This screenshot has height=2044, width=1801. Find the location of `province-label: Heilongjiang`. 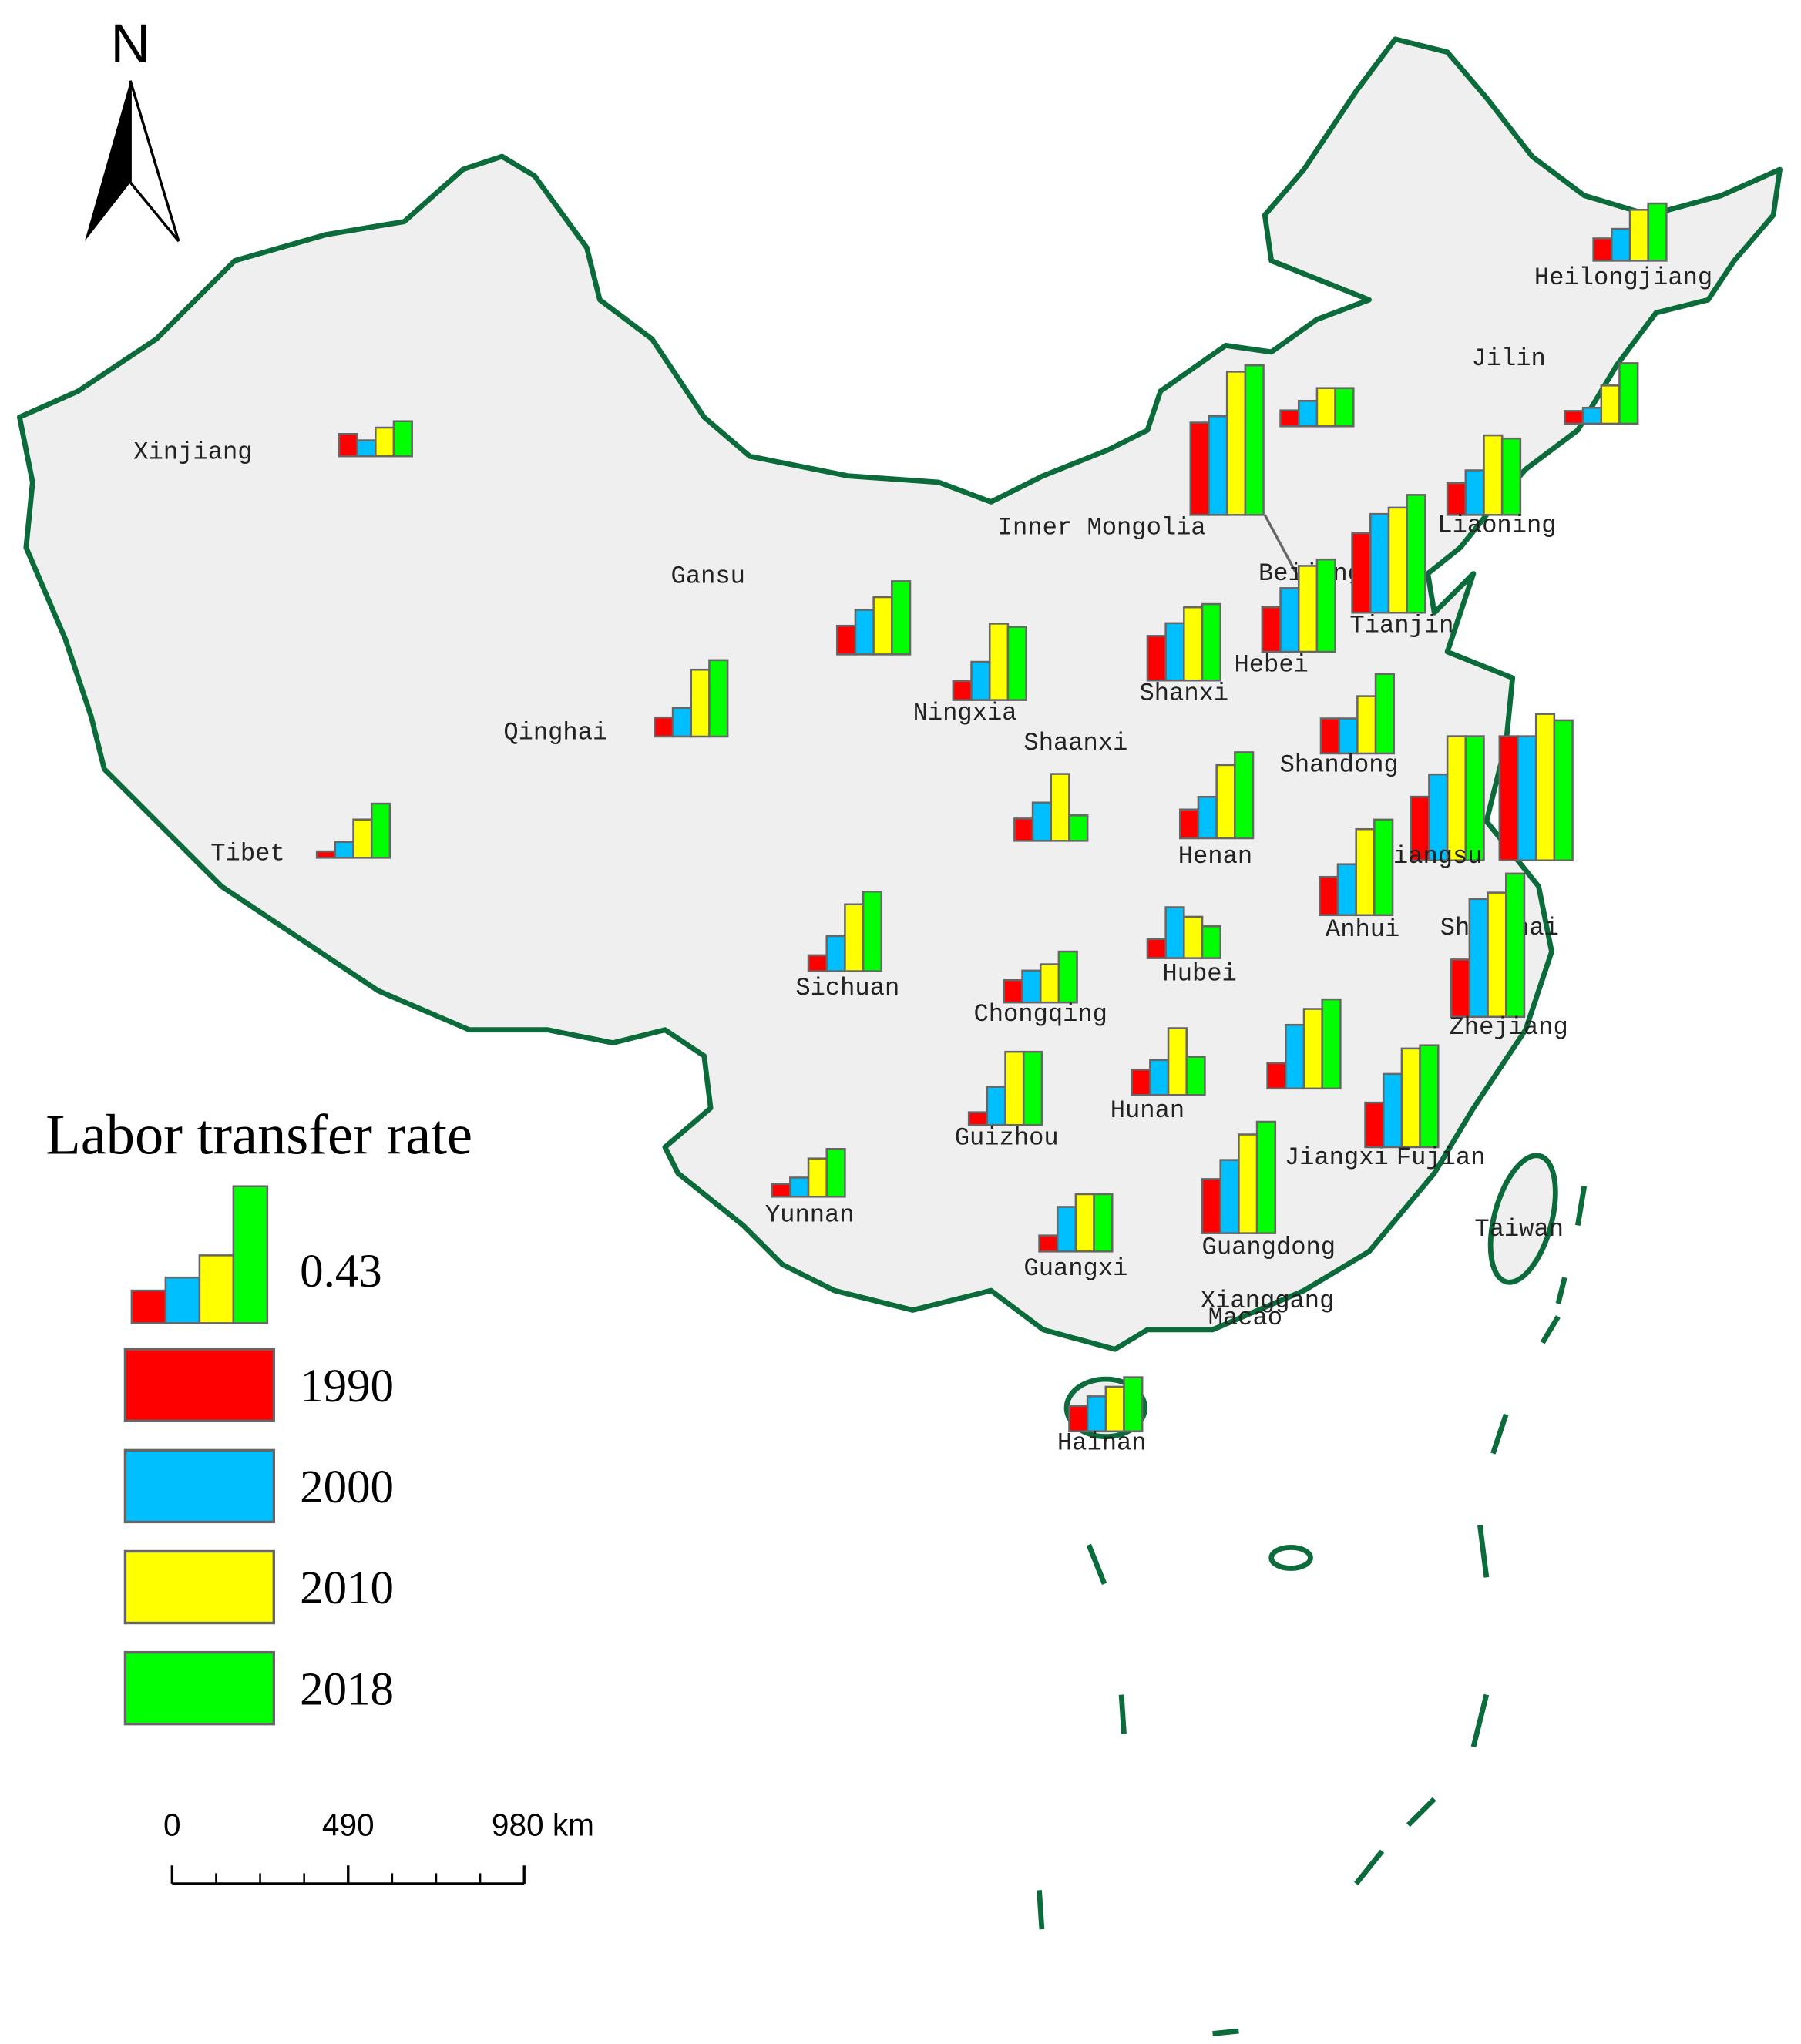

province-label: Heilongjiang is located at coordinates (1623, 277).